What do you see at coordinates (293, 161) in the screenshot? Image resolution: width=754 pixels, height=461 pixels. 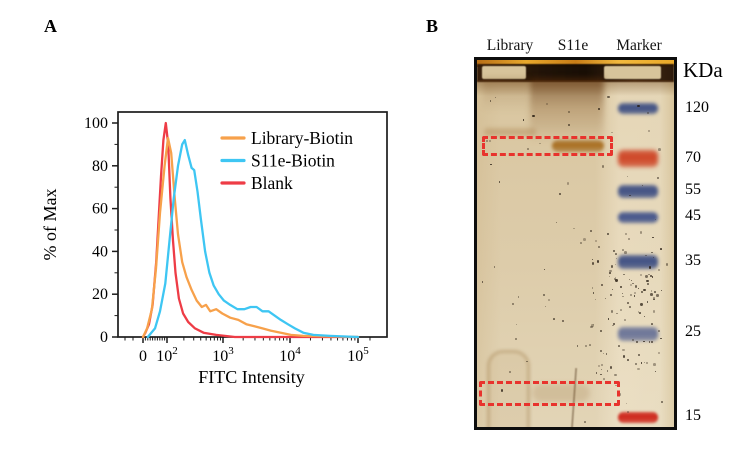 I see `legend-label-1: S11e-Biotin` at bounding box center [293, 161].